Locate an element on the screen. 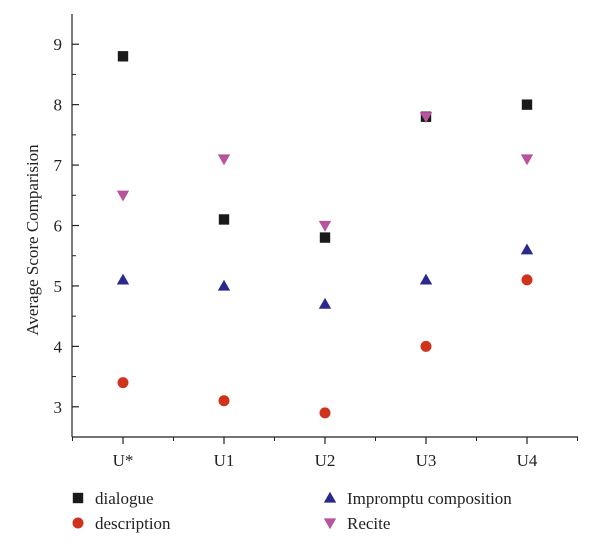  legend-label: Recite is located at coordinates (368, 523).